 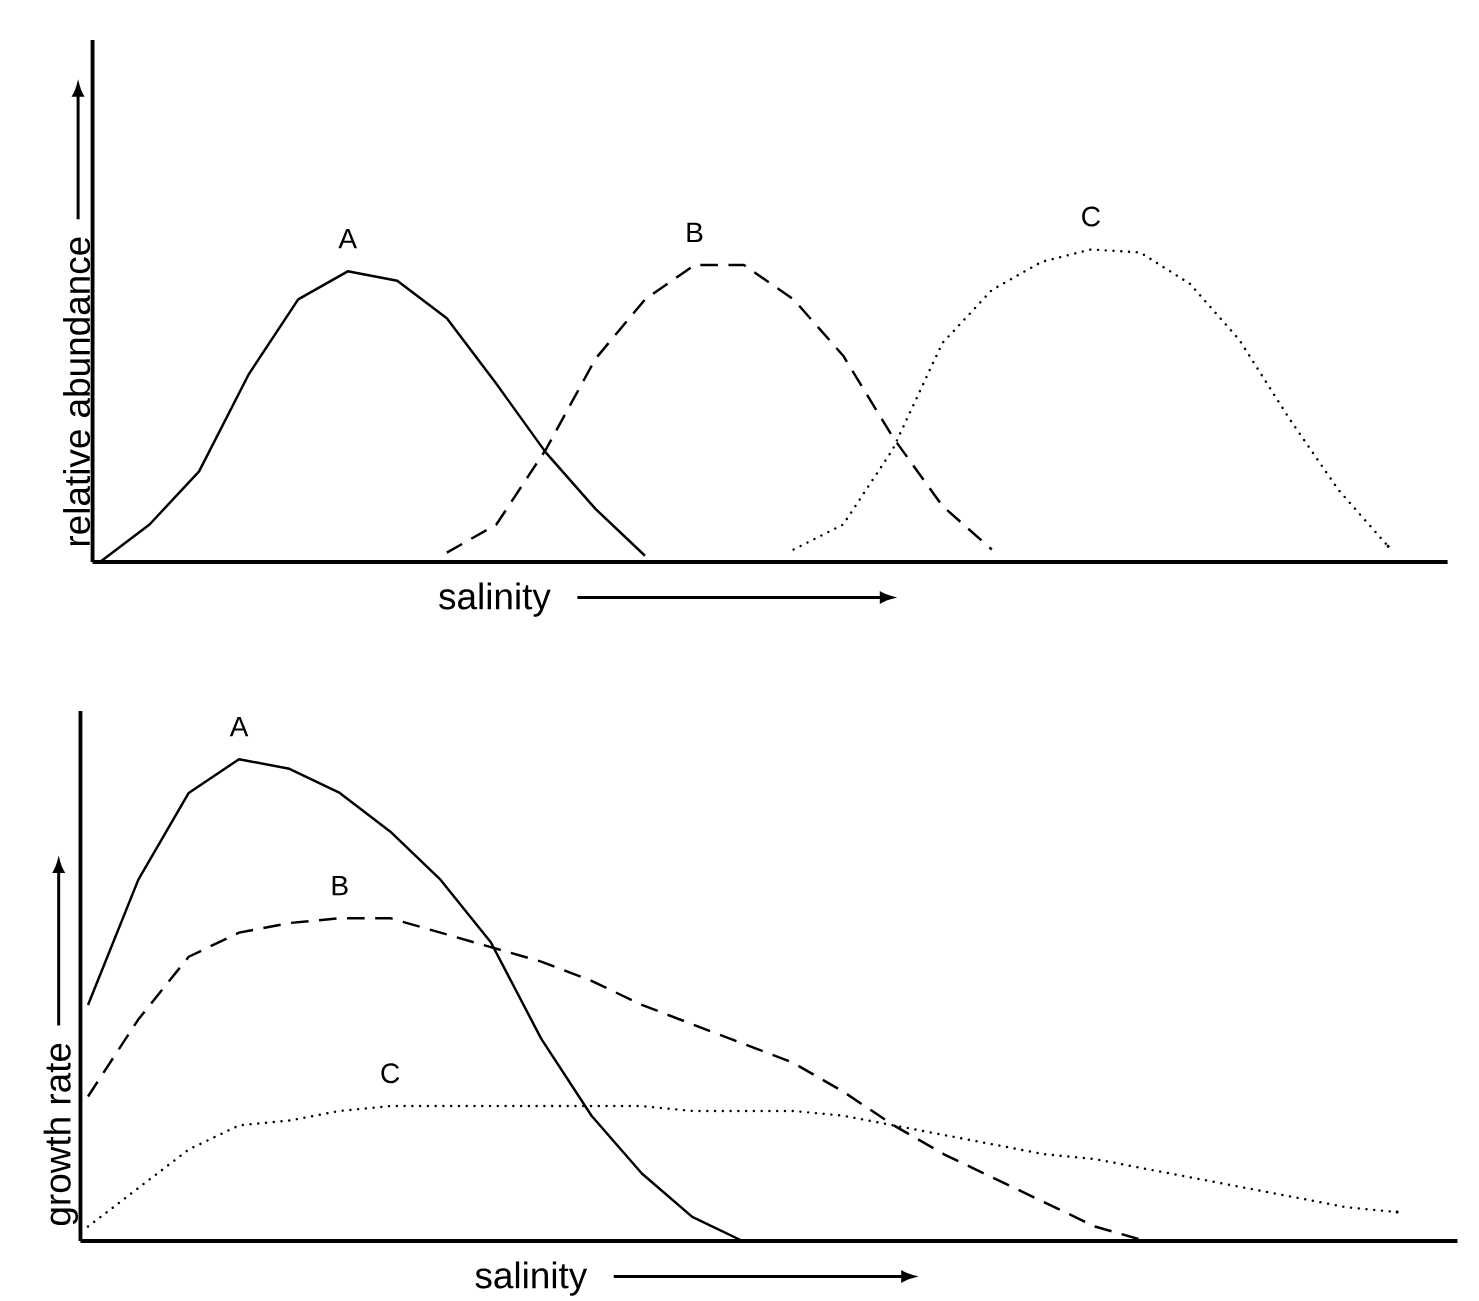 I want to click on y-axis-title: relative abundance, so click(x=77, y=391).